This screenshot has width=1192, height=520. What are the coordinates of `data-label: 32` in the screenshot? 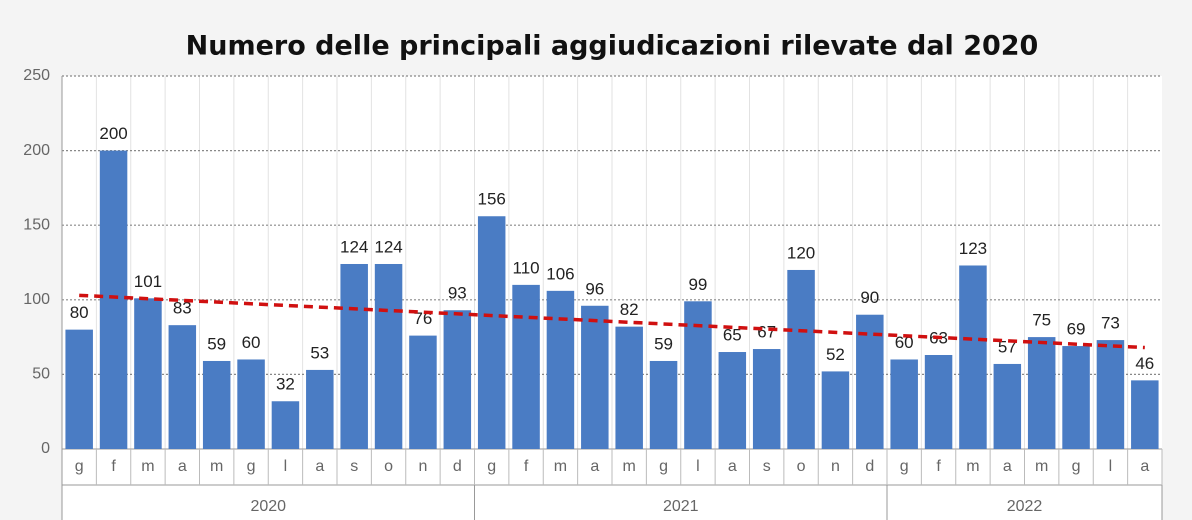 It's located at (285, 384).